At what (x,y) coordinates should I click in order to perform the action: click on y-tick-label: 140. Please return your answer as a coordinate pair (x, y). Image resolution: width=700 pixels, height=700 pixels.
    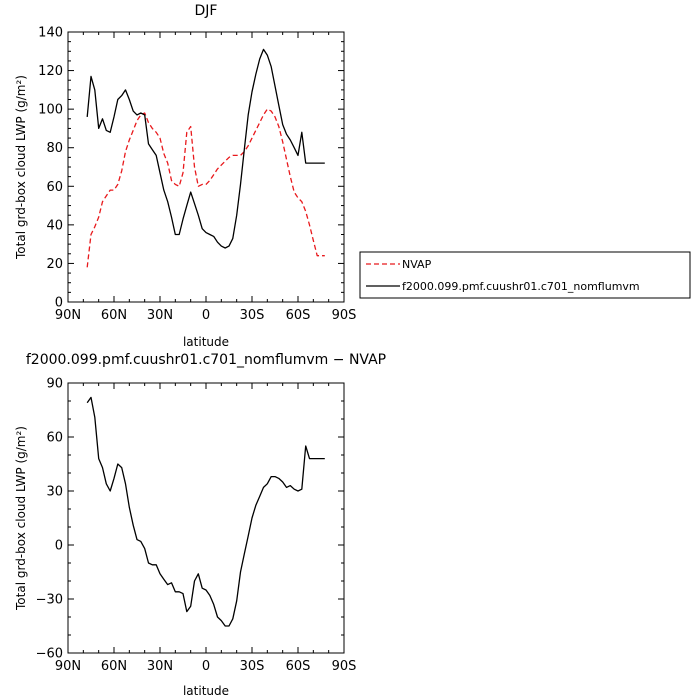
    Looking at the image, I should click on (50, 33).